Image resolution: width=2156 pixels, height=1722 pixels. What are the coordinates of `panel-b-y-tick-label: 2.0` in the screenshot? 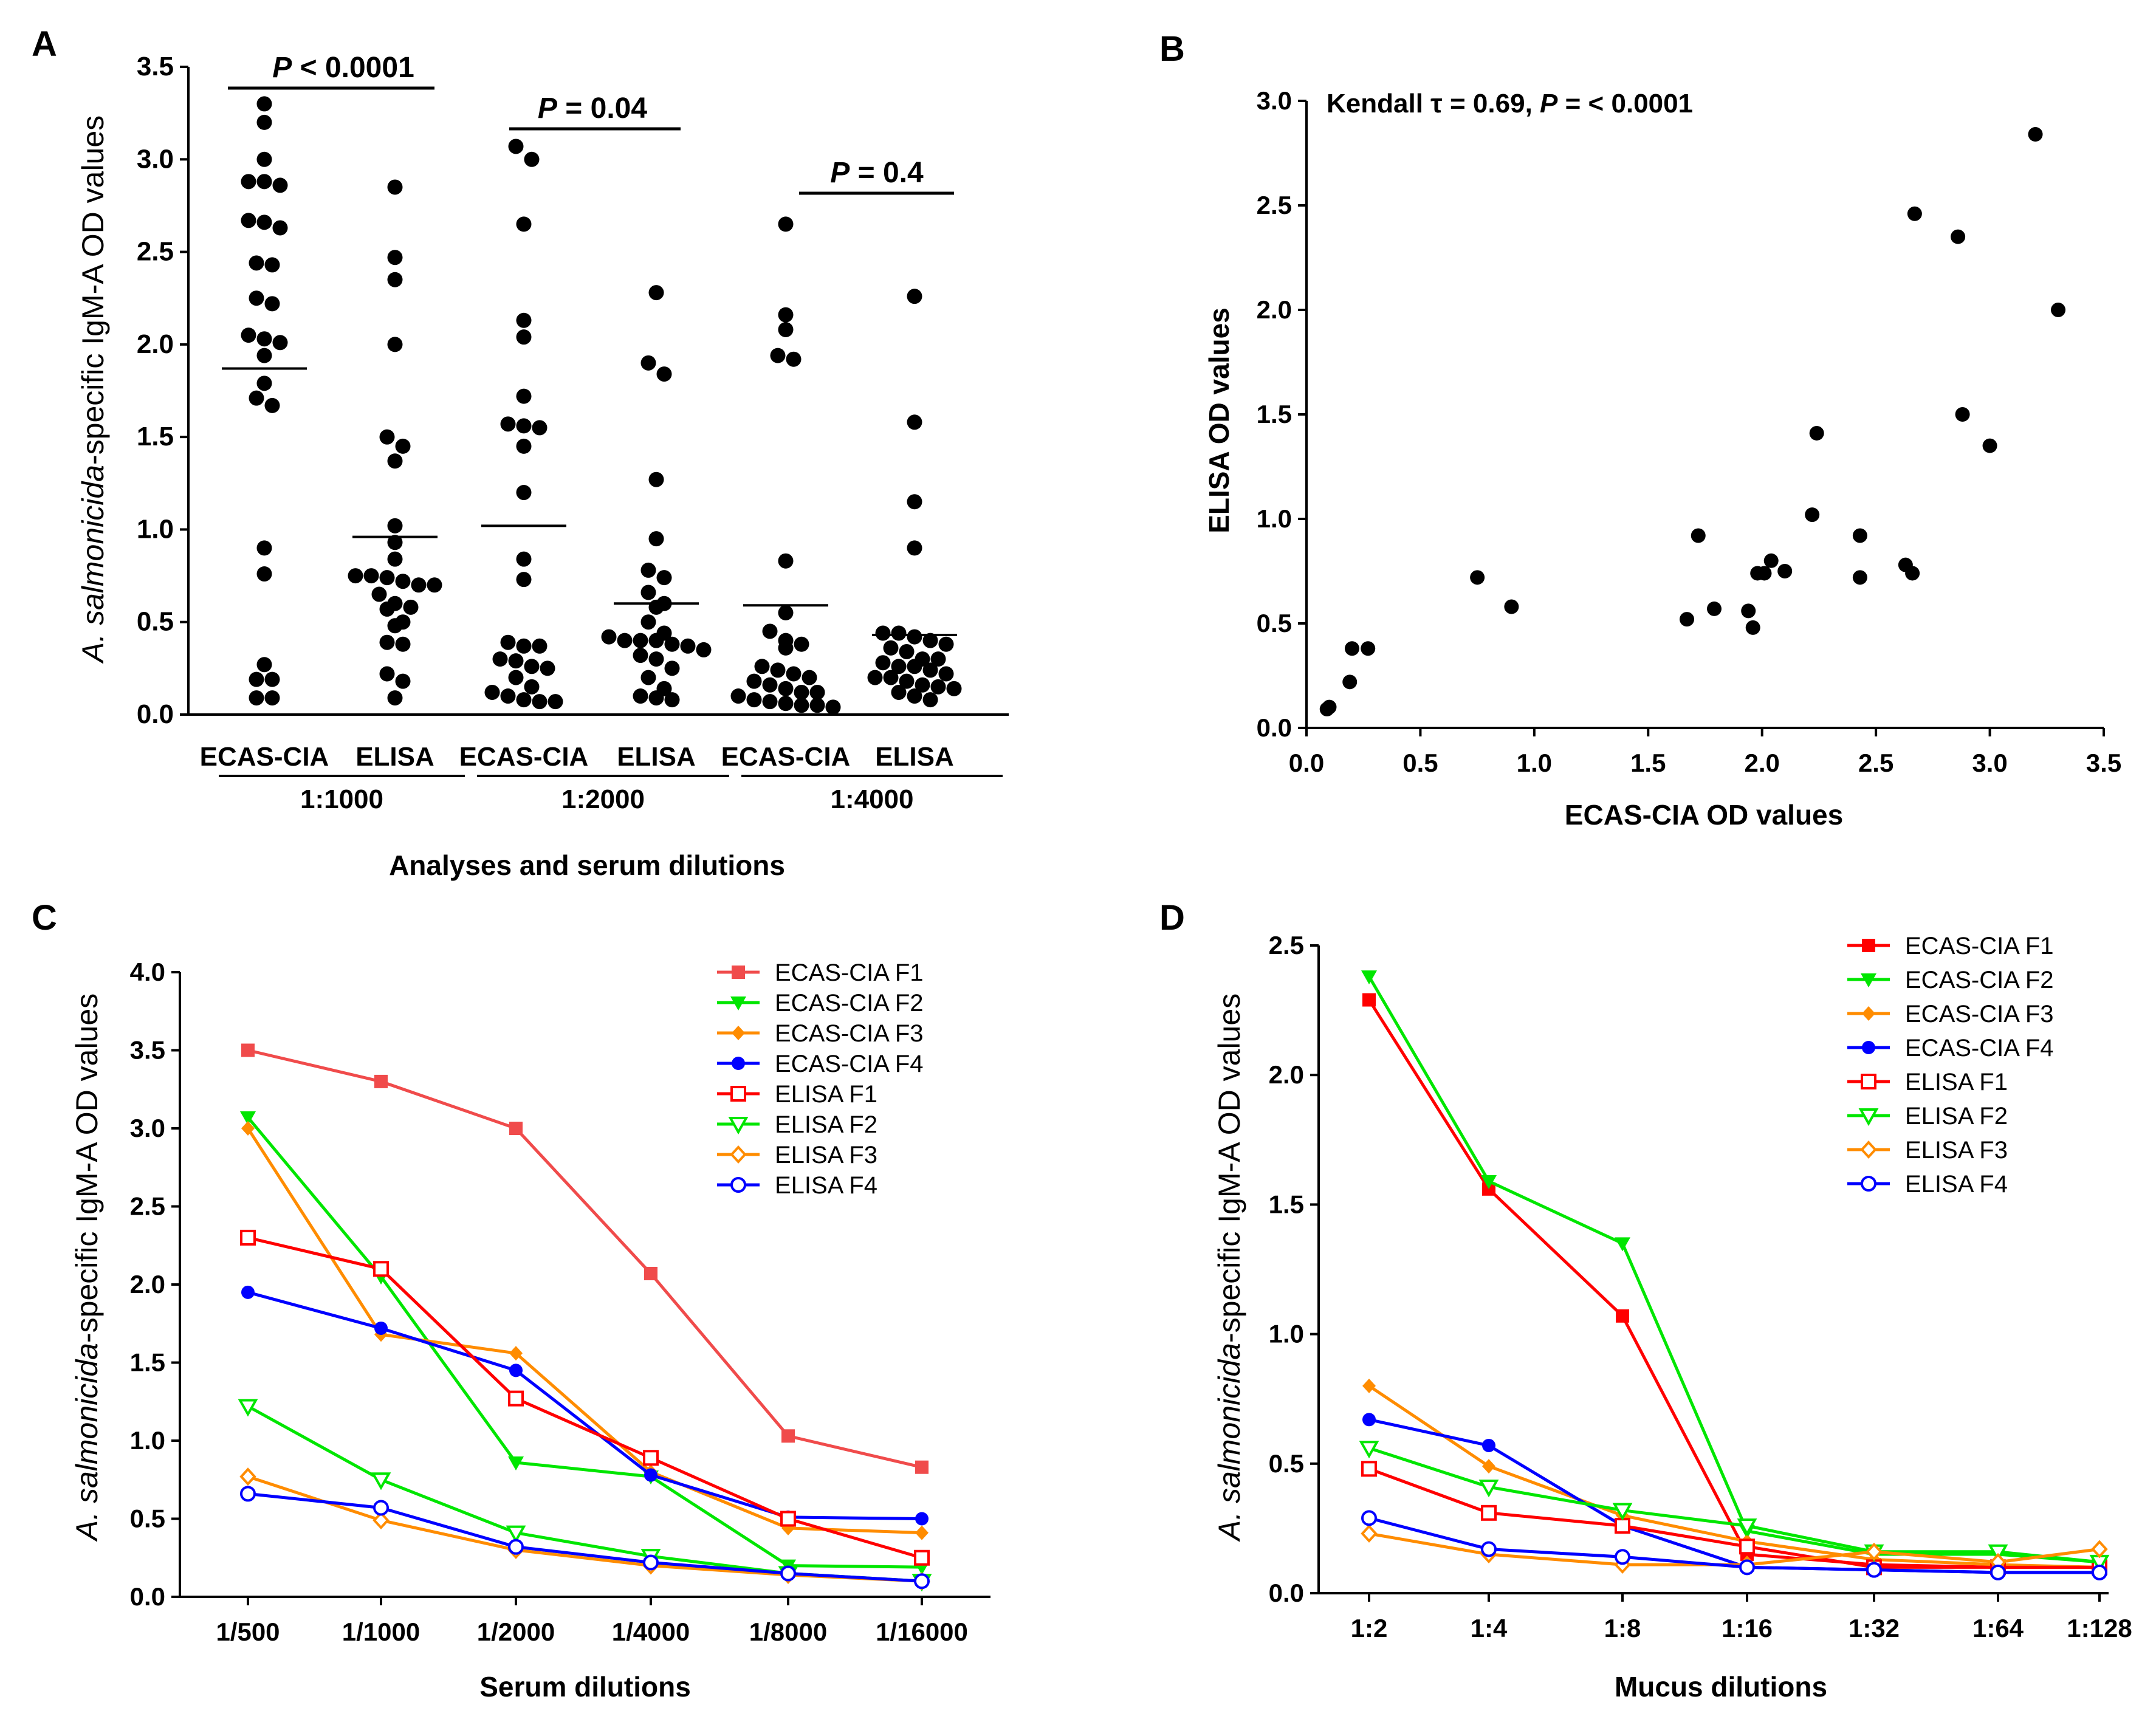 It's located at (1274, 309).